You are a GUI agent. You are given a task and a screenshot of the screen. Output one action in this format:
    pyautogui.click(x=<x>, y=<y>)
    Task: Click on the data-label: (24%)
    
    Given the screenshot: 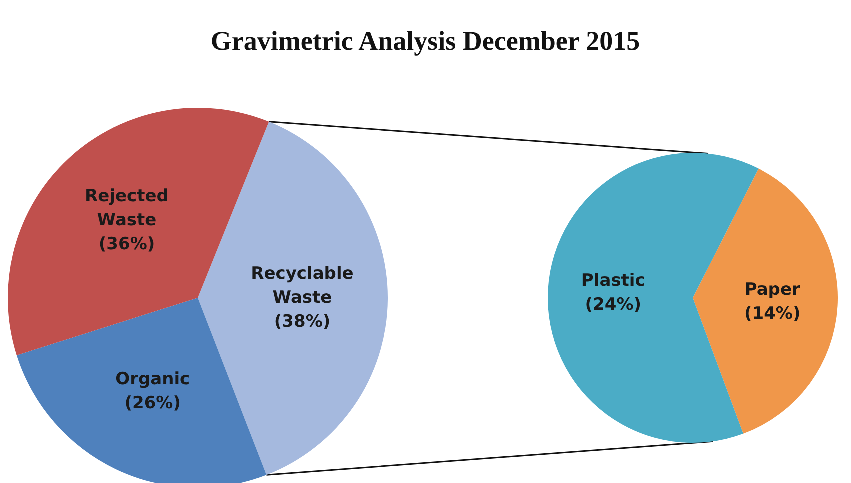 What is the action you would take?
    pyautogui.click(x=613, y=304)
    